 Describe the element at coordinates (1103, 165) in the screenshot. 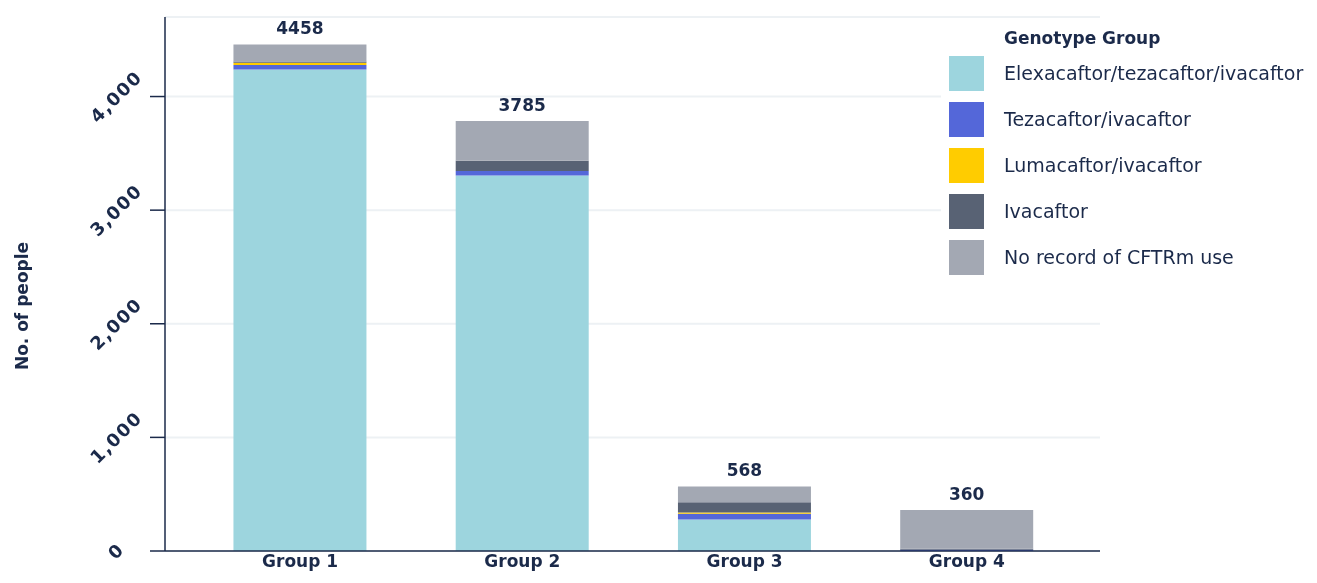

I see `legend-label: Lumacaftor/ivacaftor` at that location.